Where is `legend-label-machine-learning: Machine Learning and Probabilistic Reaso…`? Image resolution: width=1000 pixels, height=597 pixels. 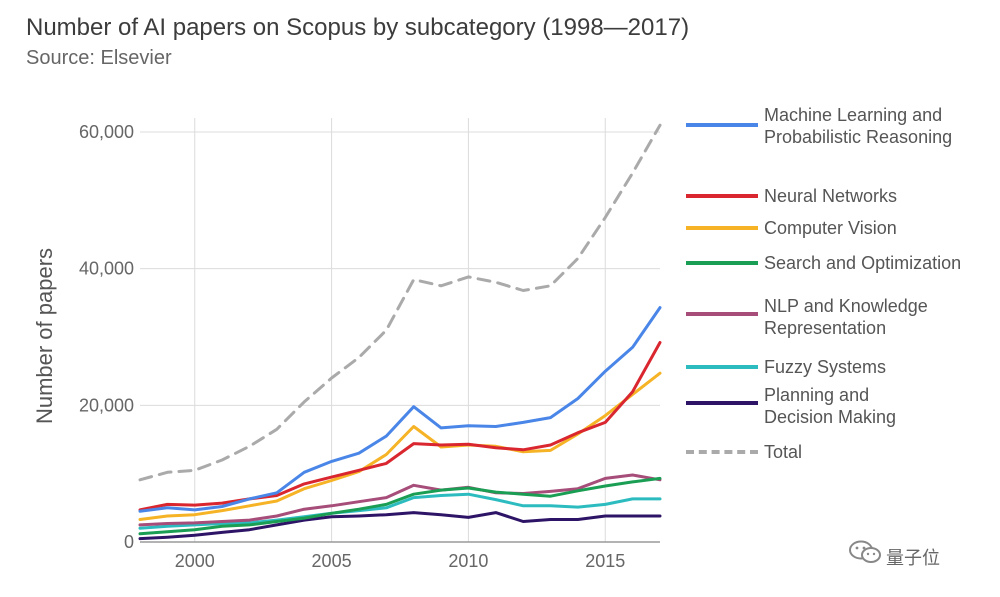
legend-label-machine-learning: Machine Learning and Probabilistic Reaso… is located at coordinates (879, 126).